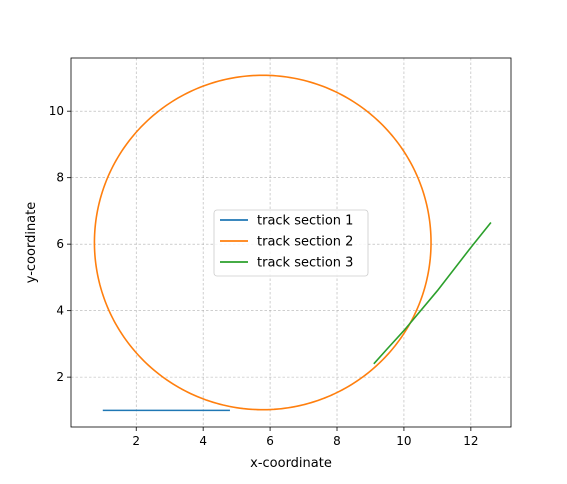 The image size is (567, 484). I want to click on y-tick-label: 8, so click(60, 178).